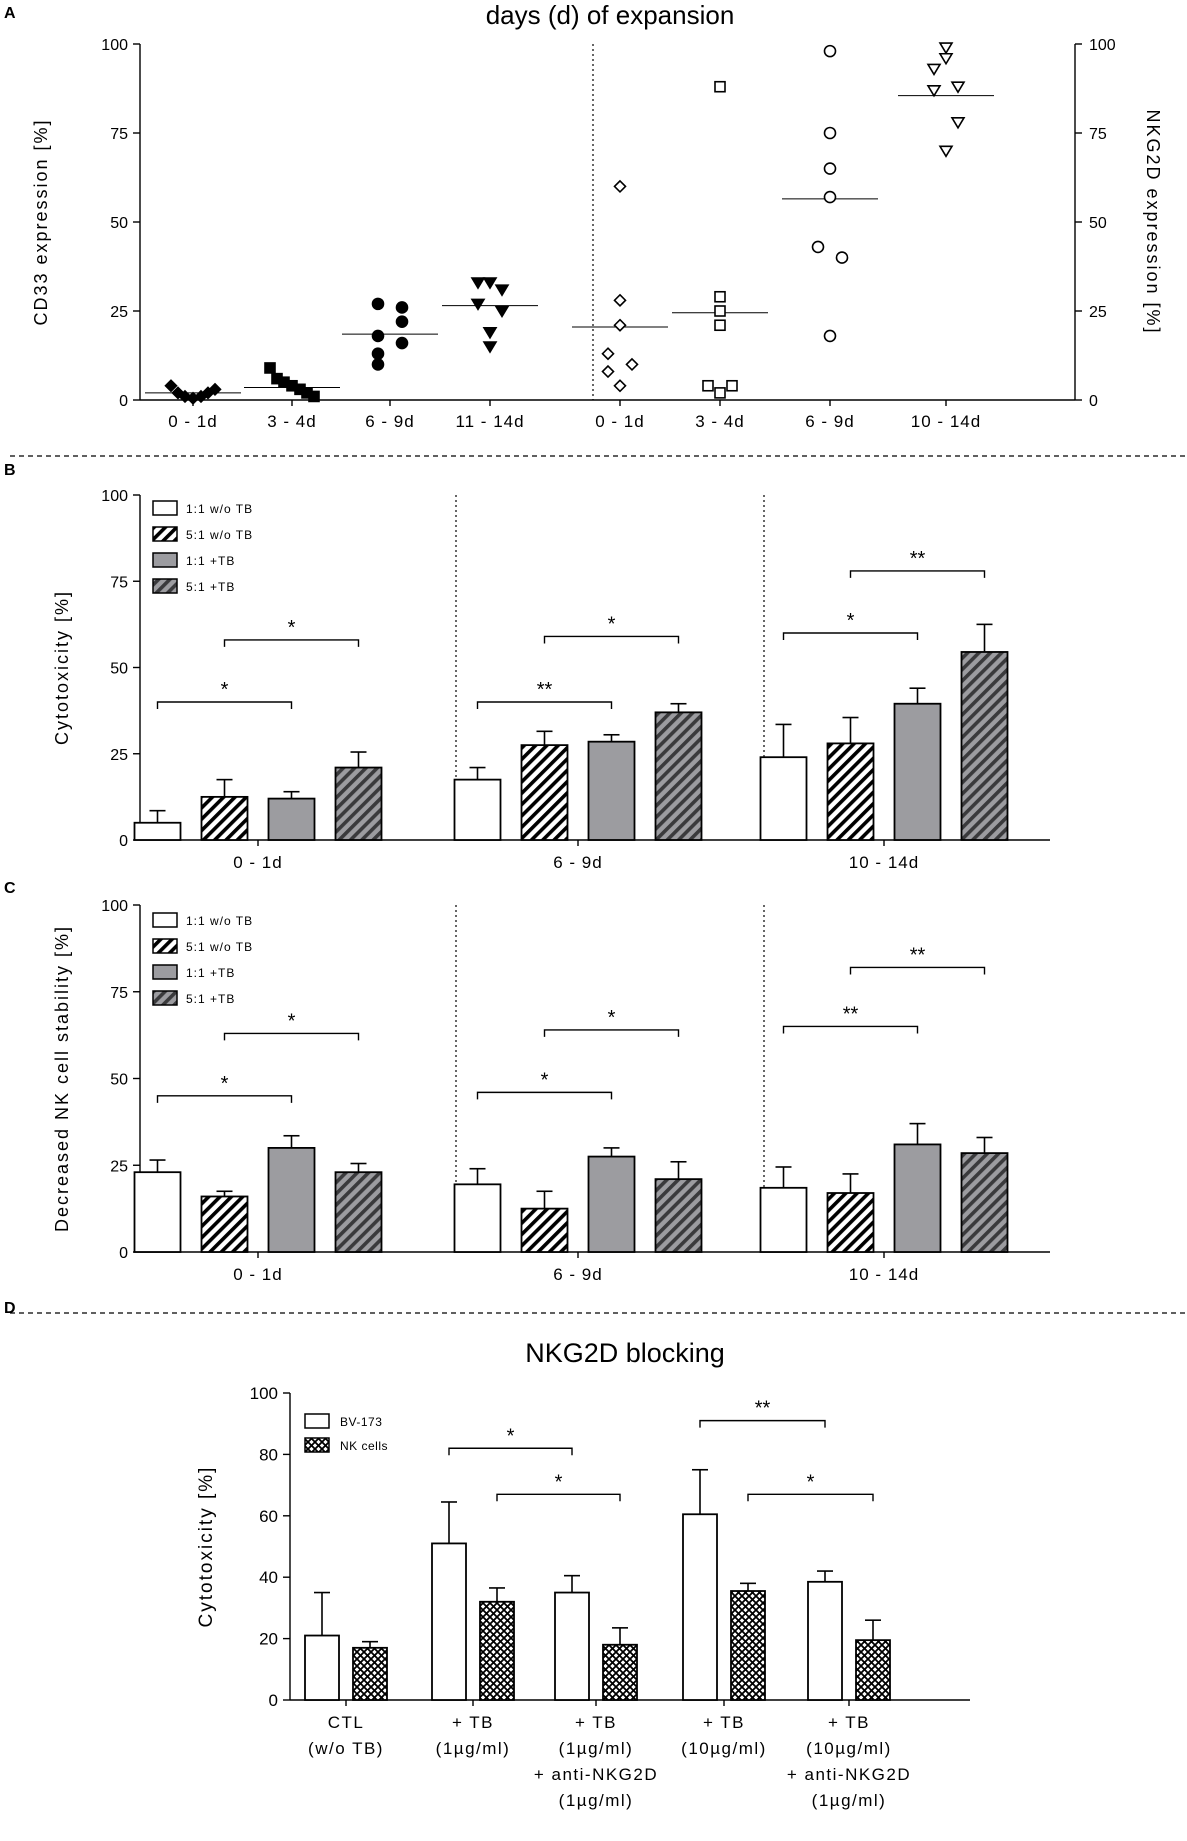 The image size is (1187, 1841). Describe the element at coordinates (346, 1748) in the screenshot. I see `x-tick-label: (w/o TB)` at that location.